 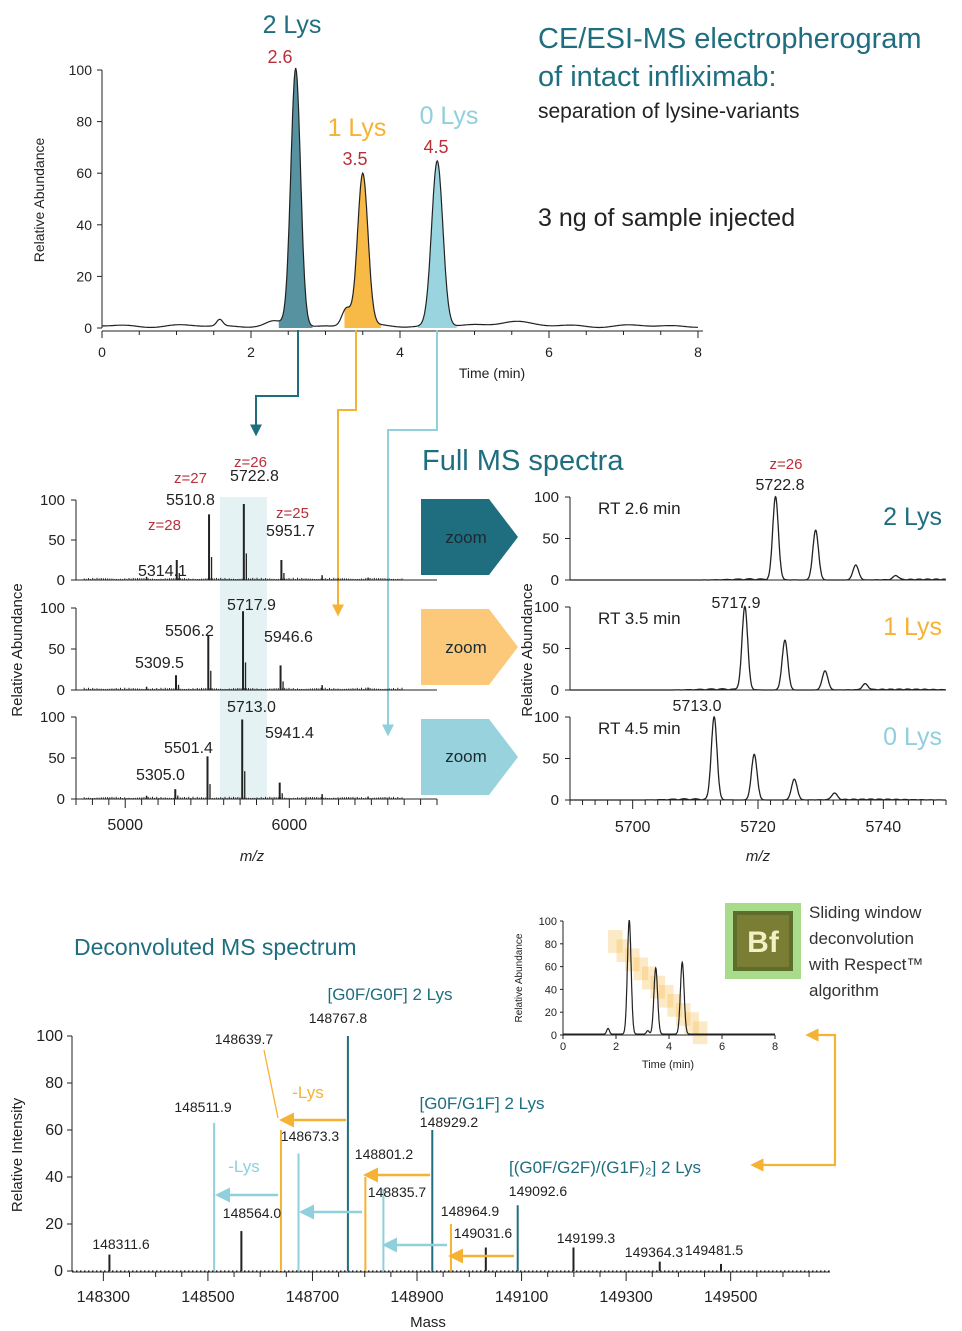 What do you see at coordinates (625, 1297) in the screenshot?
I see `x-tick-label: 149300` at bounding box center [625, 1297].